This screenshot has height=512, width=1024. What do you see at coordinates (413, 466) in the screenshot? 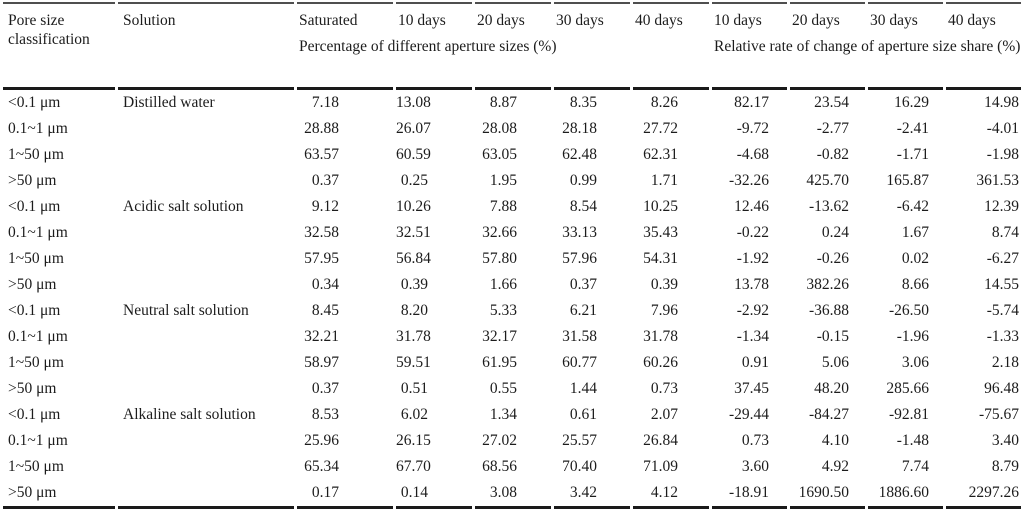
I see `value-cell: 67.70` at bounding box center [413, 466].